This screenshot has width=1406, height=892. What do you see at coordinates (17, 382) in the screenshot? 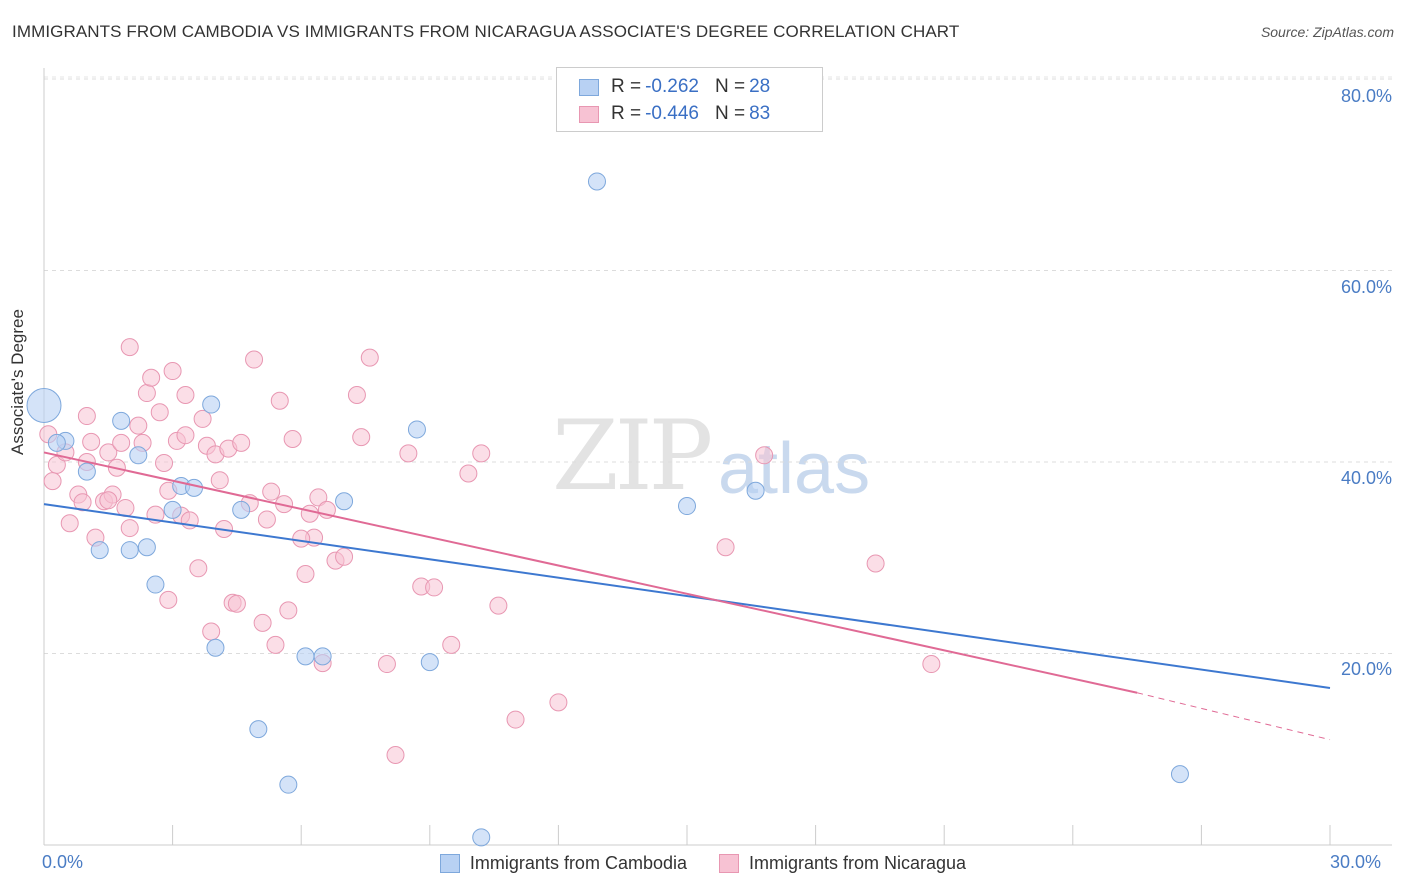
I see `y-axis-label: Associate's Degree` at bounding box center [17, 382].